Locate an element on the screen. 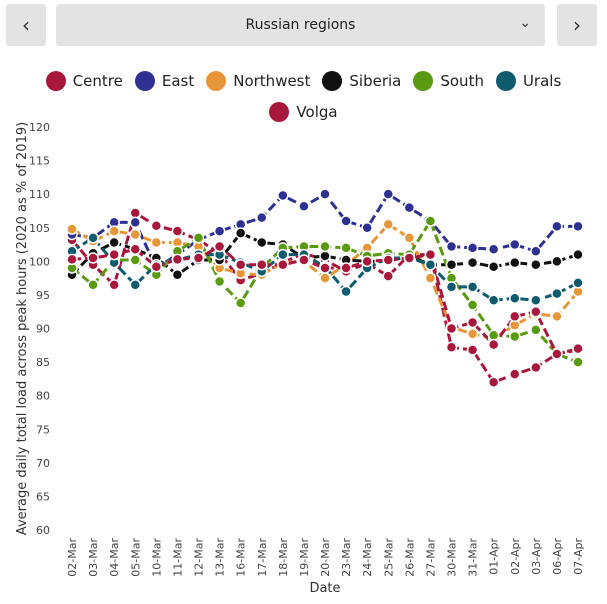  x-tick-label: 10-Mar is located at coordinates (156, 557).